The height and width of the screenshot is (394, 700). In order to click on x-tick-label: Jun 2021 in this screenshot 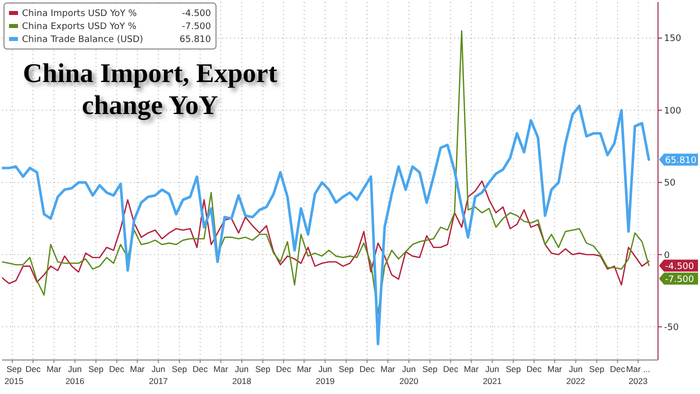, I will do `click(492, 375)`.